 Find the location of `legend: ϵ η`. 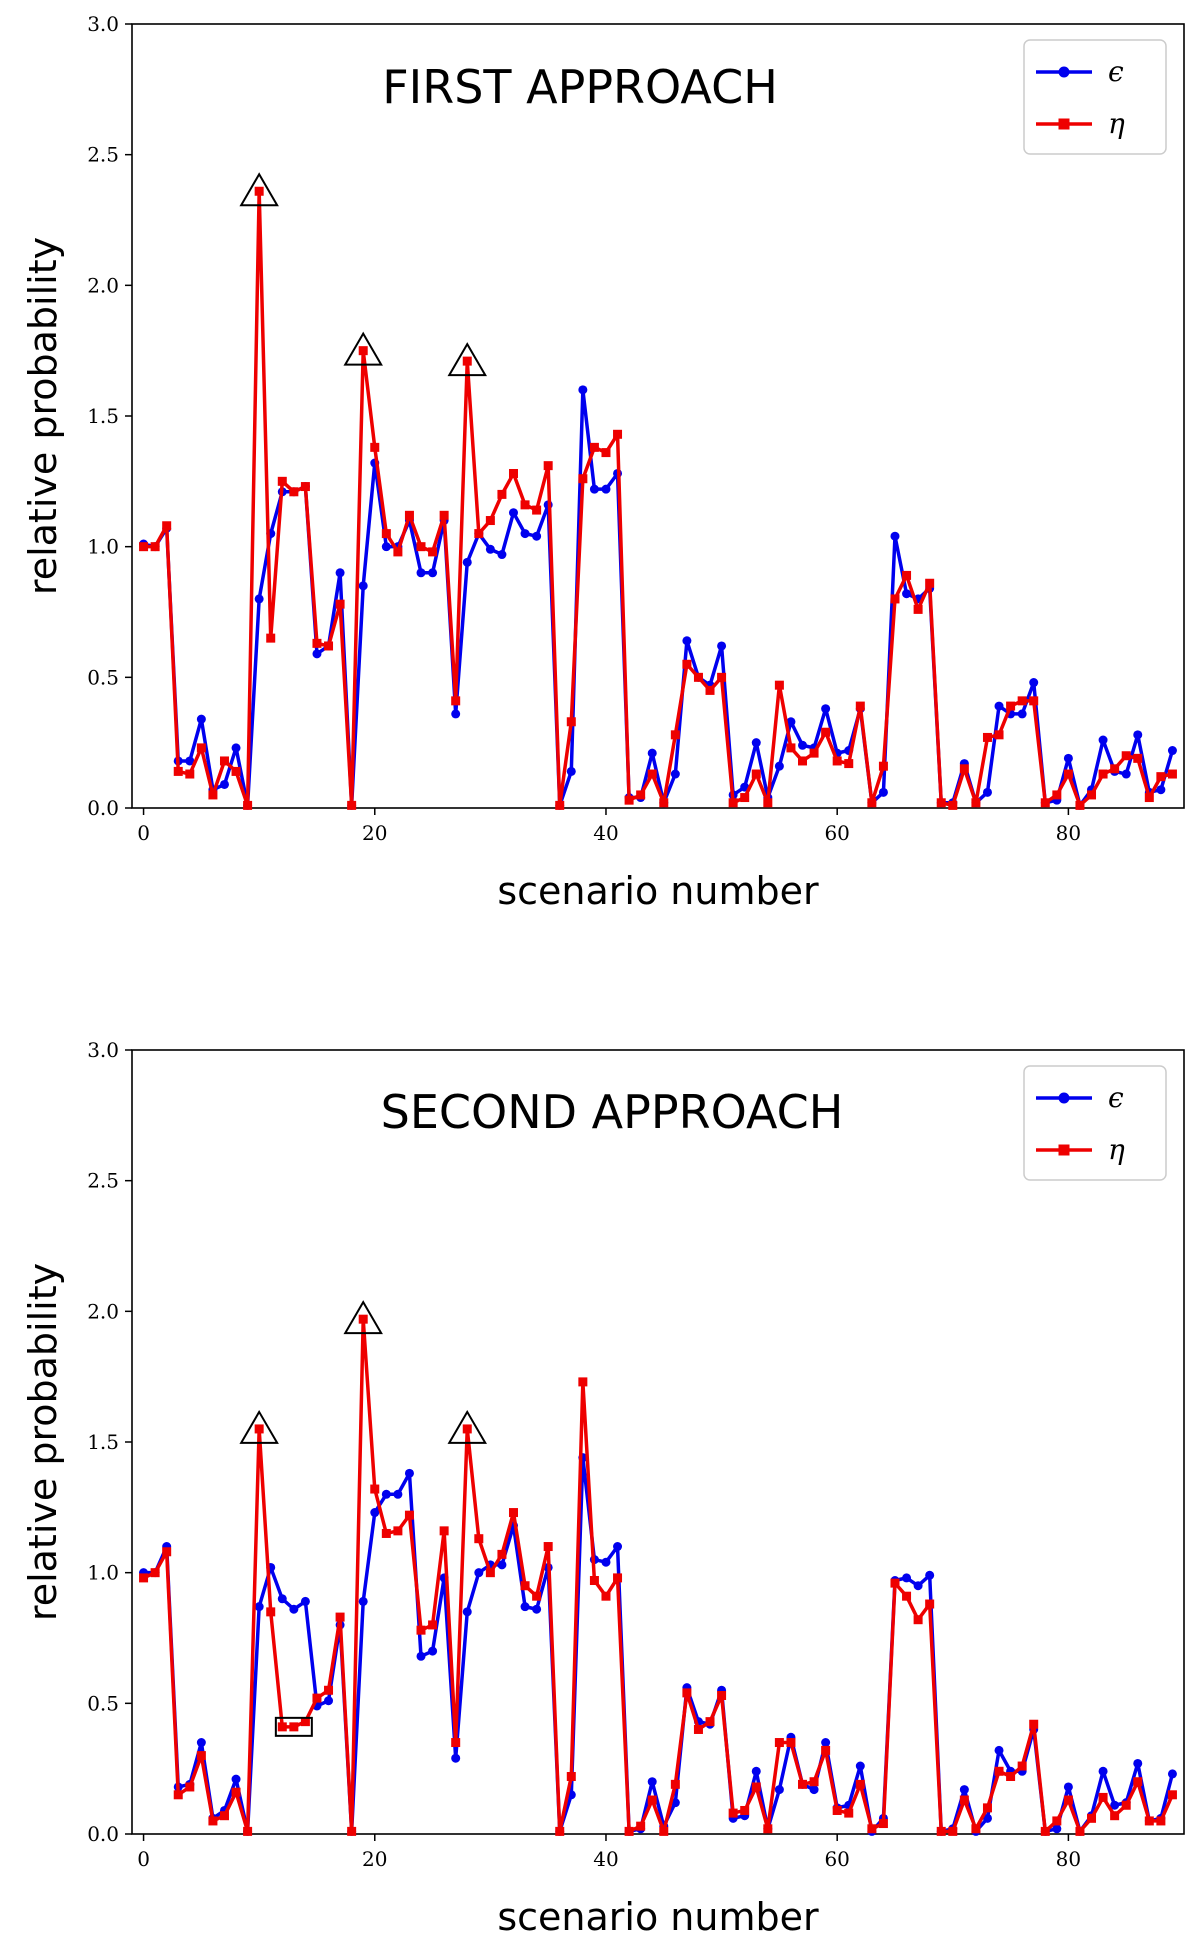

legend: ϵ η is located at coordinates (1095, 1123).